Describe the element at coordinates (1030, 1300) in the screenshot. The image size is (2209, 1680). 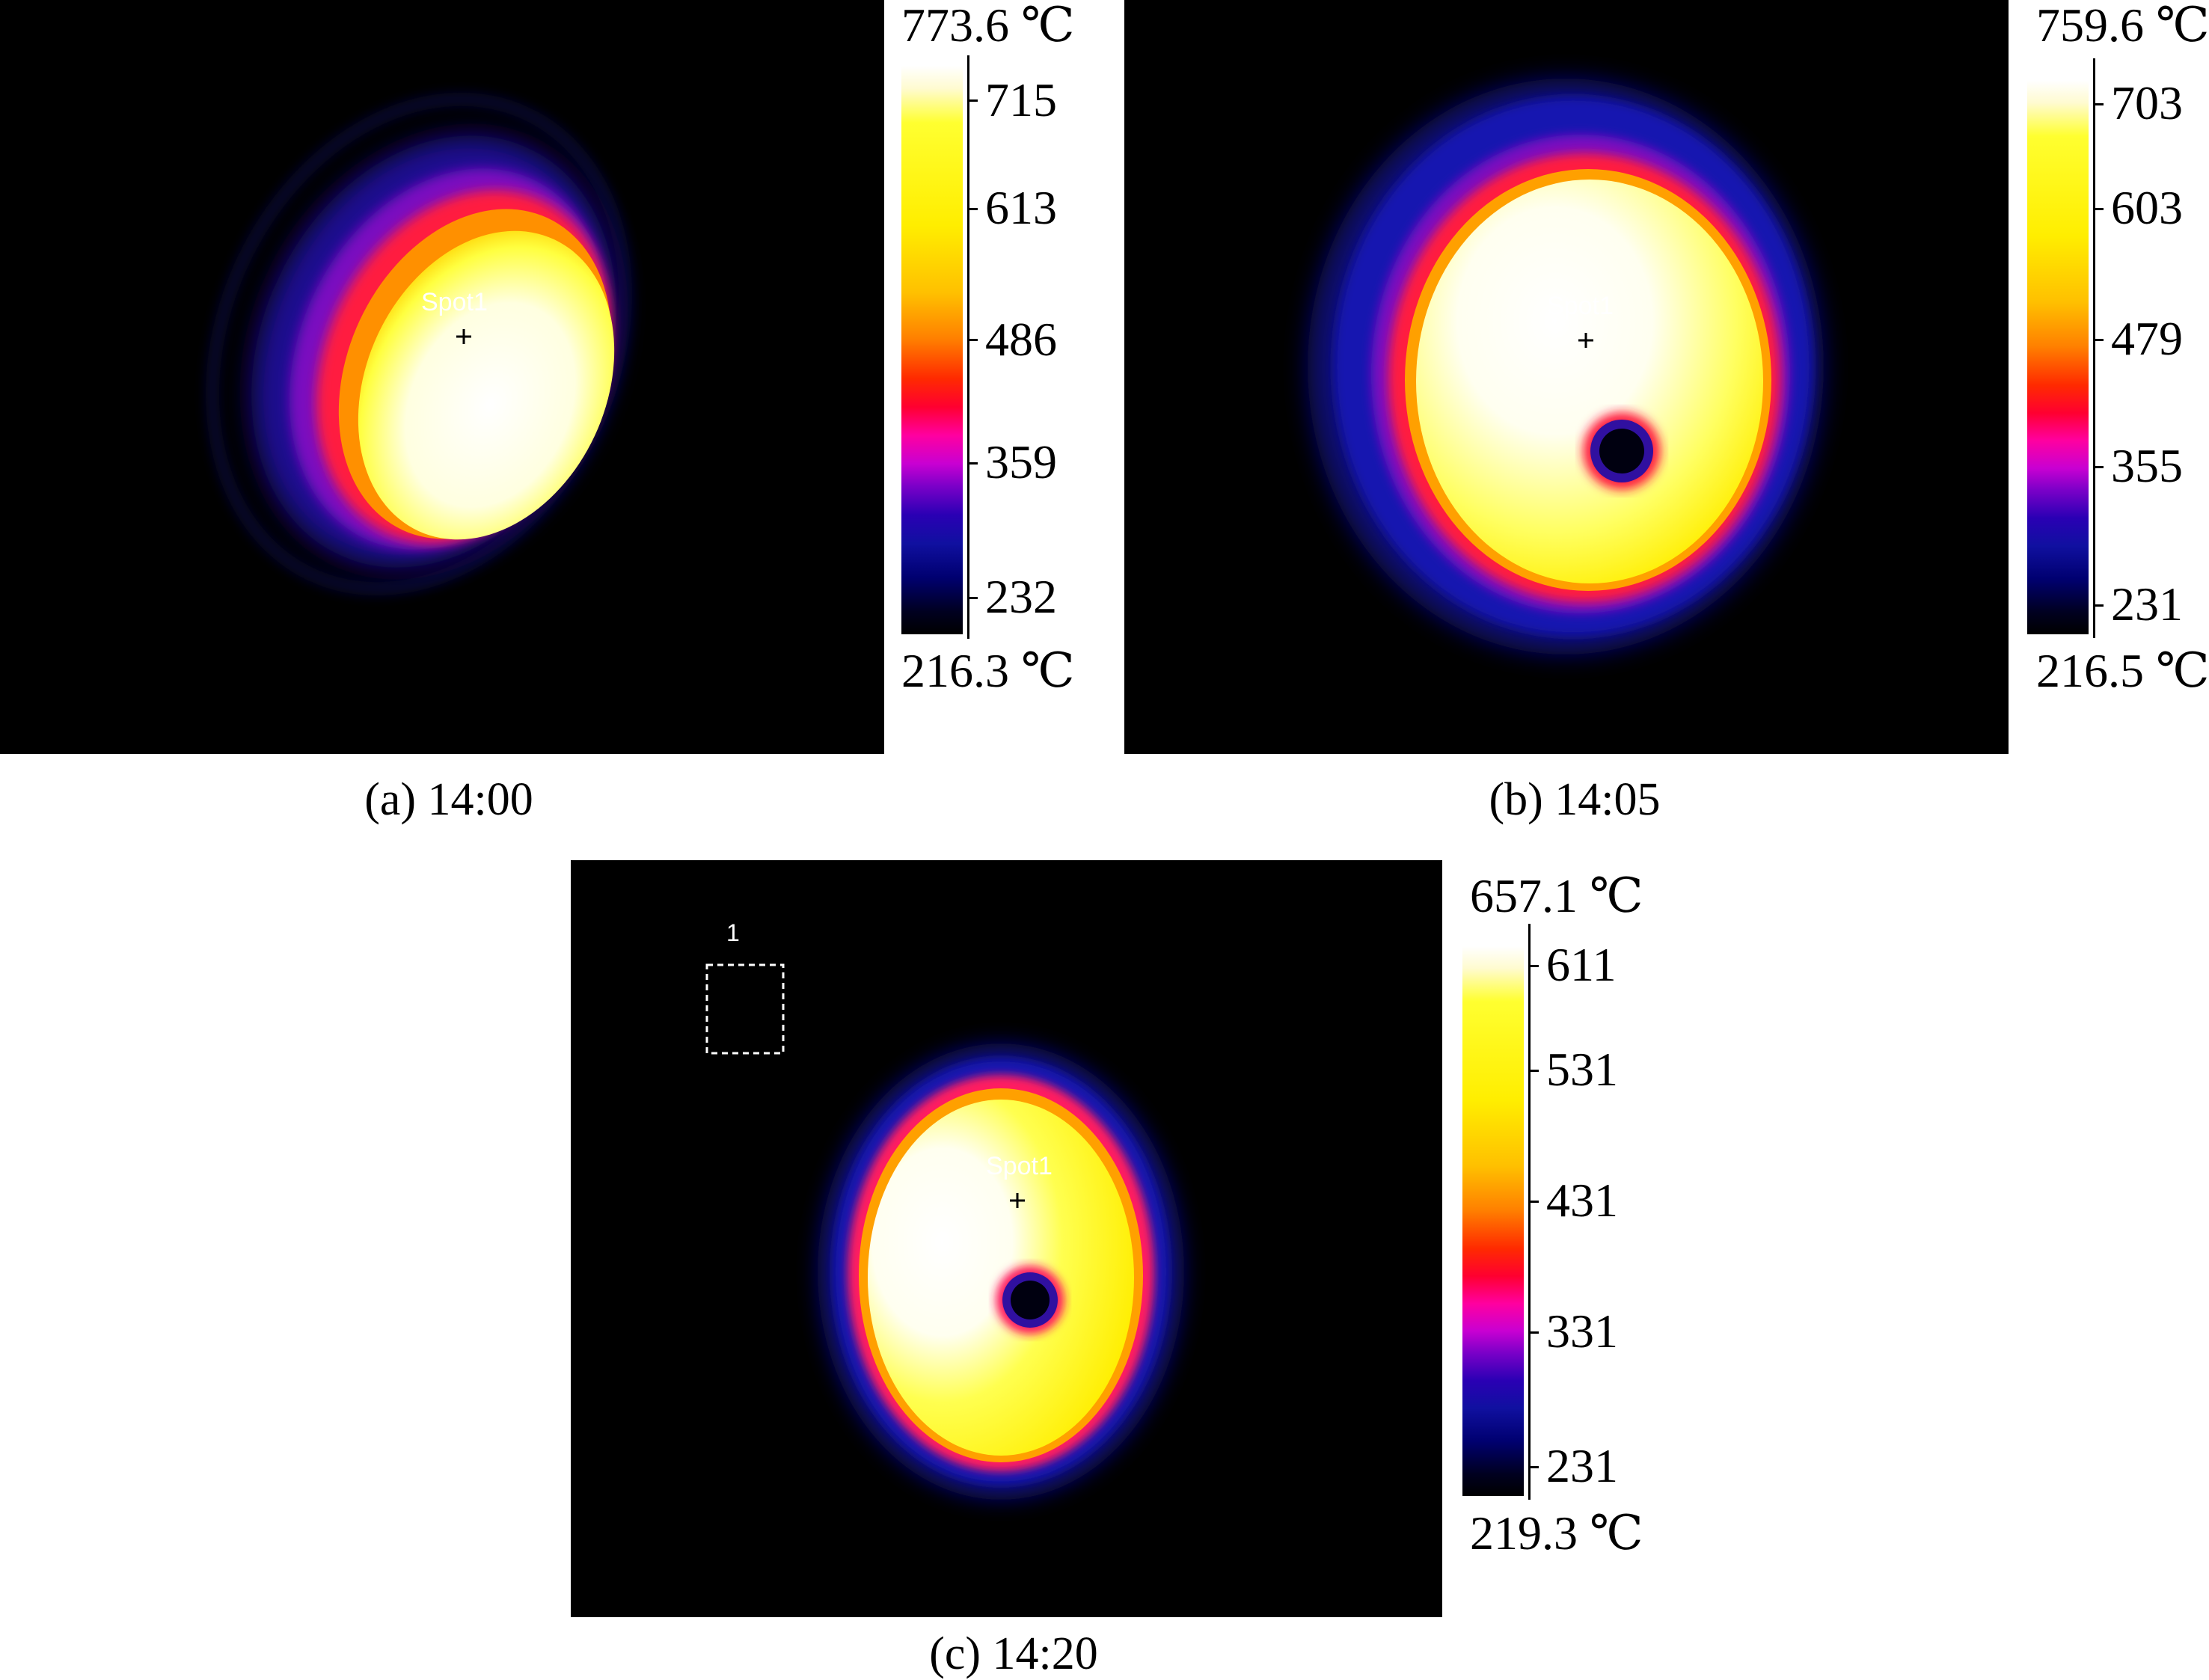
I see `cold-spot-c` at that location.